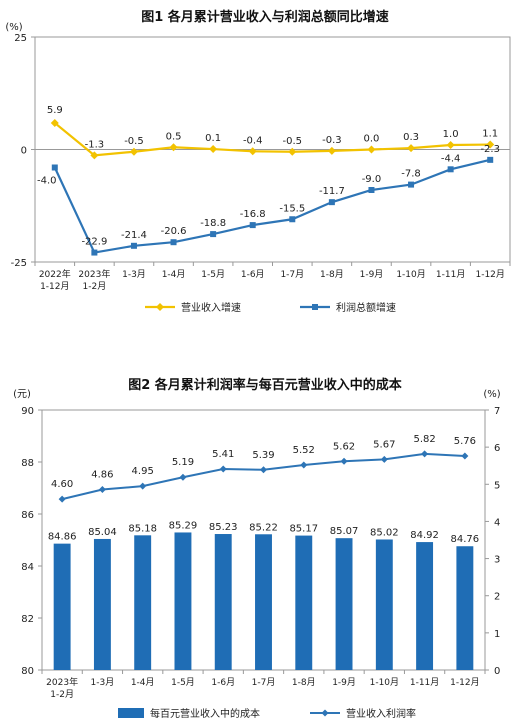 The width and height of the screenshot is (530, 725). What do you see at coordinates (94, 242) in the screenshot?
I see `chart1-profit-label: -22.9` at bounding box center [94, 242].